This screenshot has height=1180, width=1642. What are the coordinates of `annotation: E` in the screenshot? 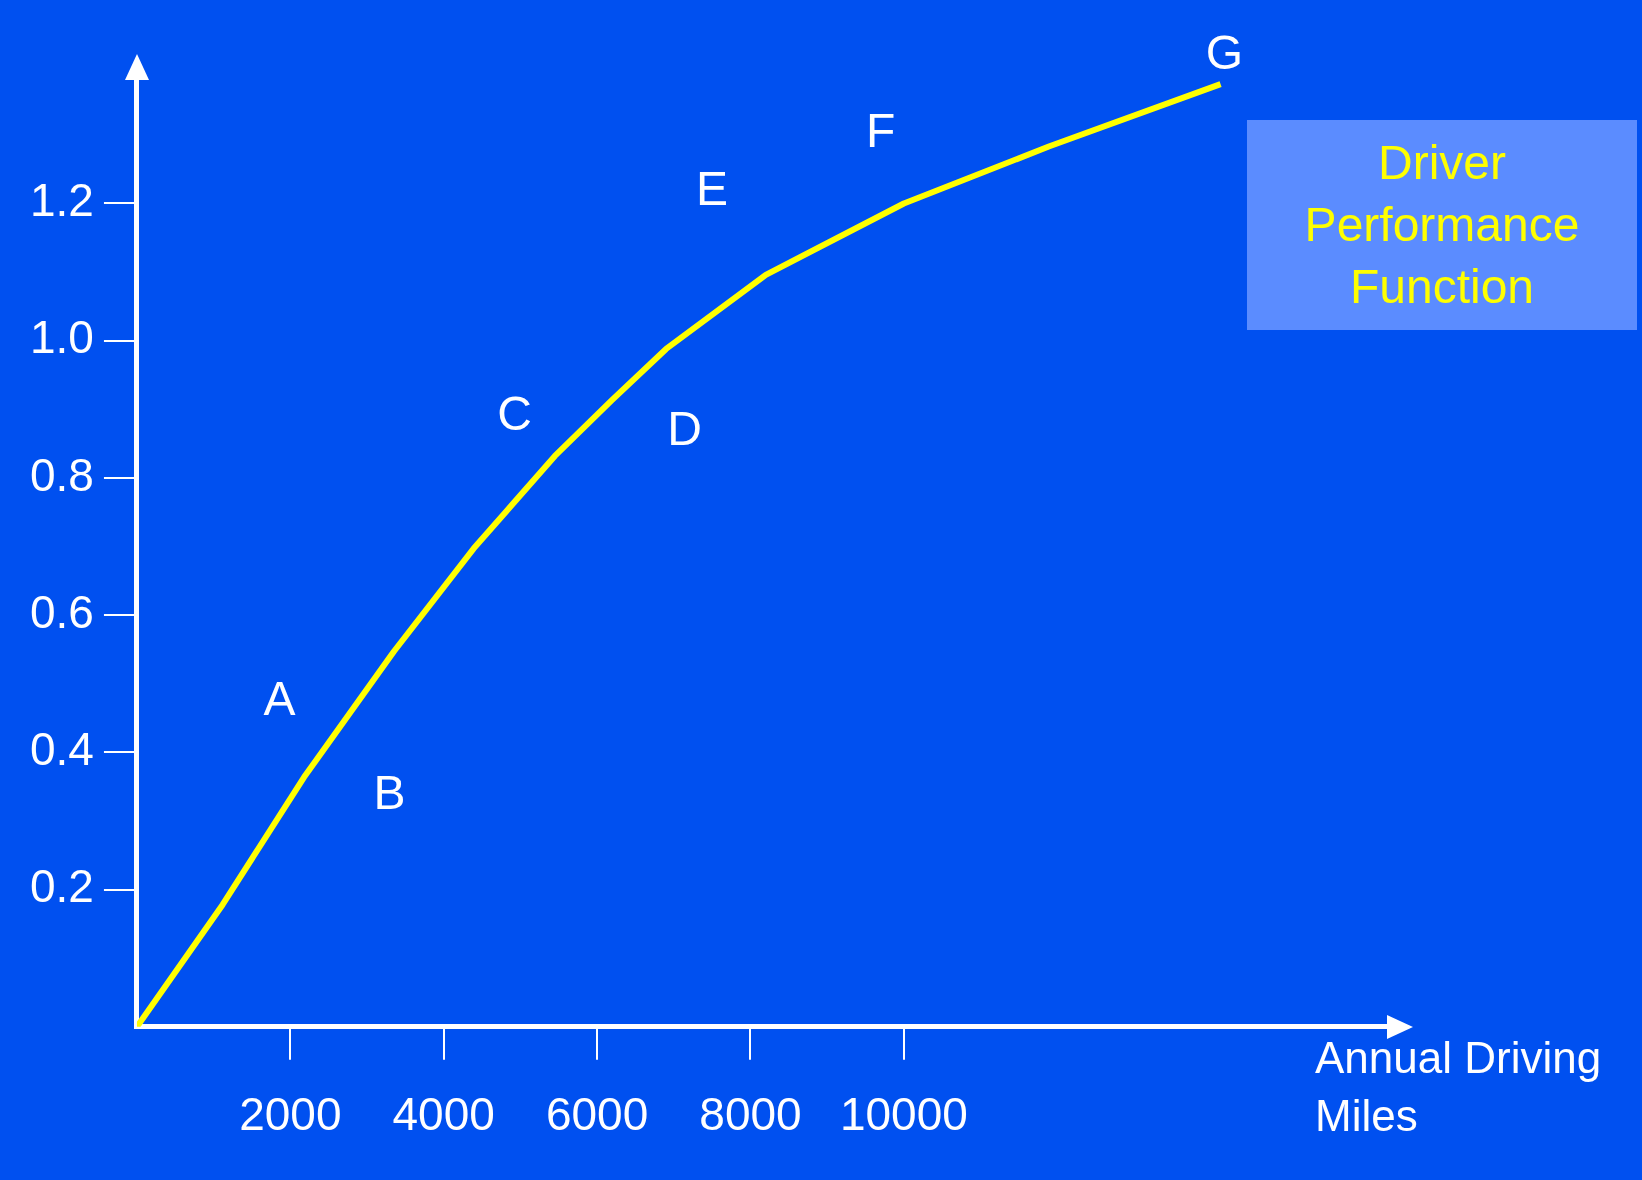 It's located at (711, 188).